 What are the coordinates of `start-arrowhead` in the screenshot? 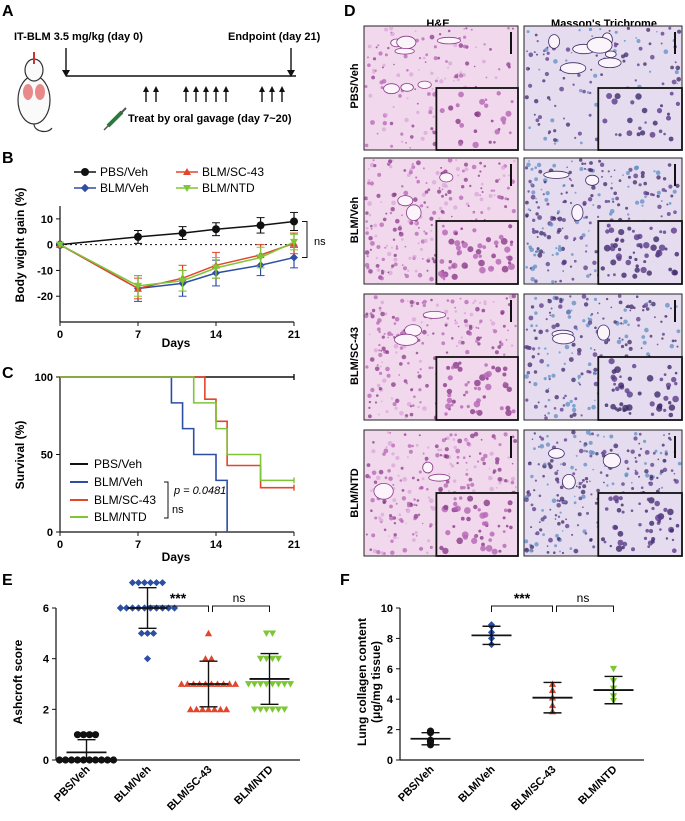 It's located at (66, 73).